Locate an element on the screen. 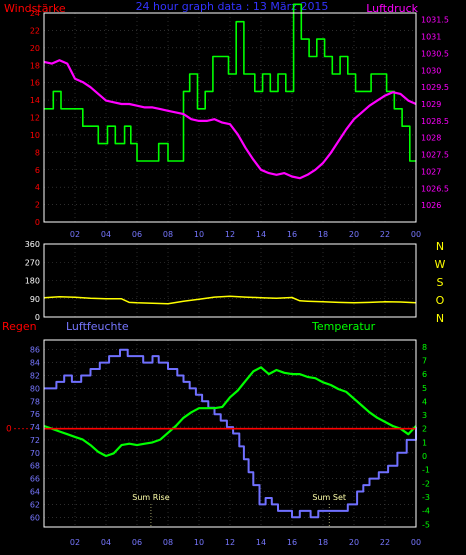 The image size is (466, 555). pressure-axis-title: Luftdruck is located at coordinates (392, 8).